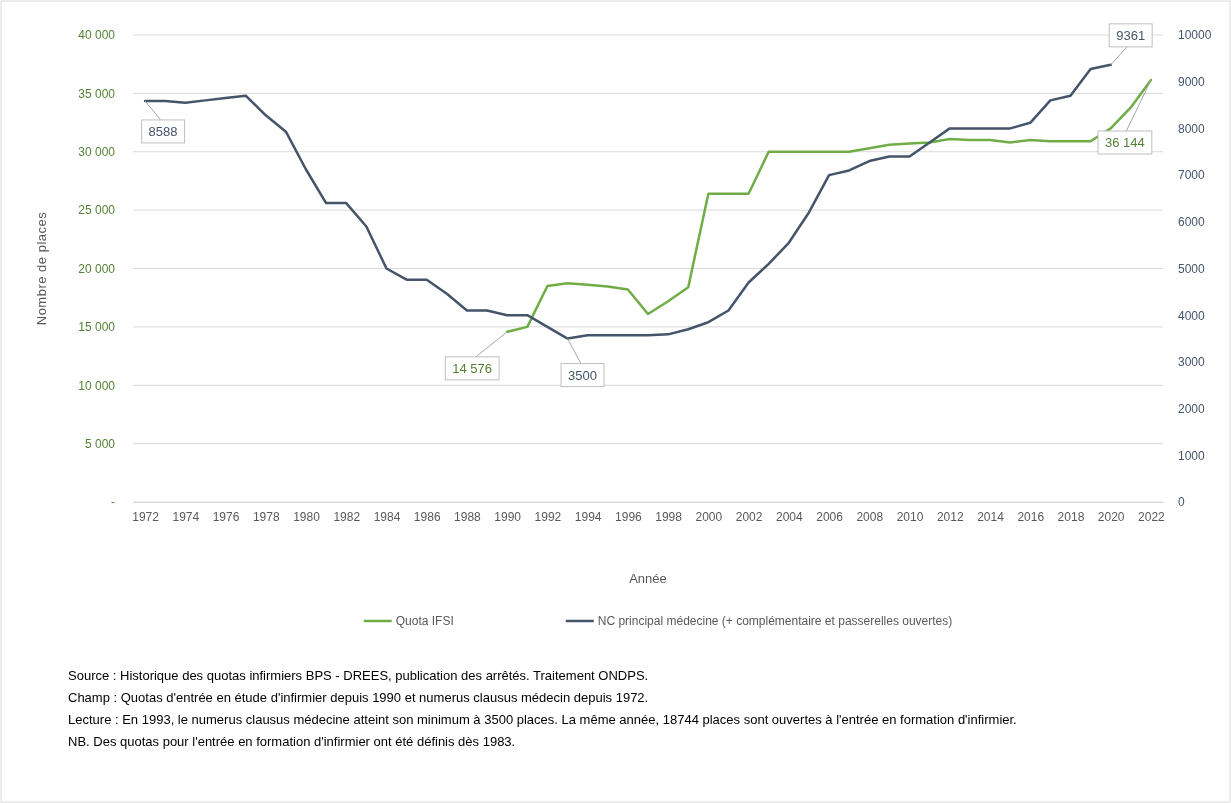 The image size is (1231, 803). What do you see at coordinates (588, 516) in the screenshot?
I see `x-tick-label: 1994` at bounding box center [588, 516].